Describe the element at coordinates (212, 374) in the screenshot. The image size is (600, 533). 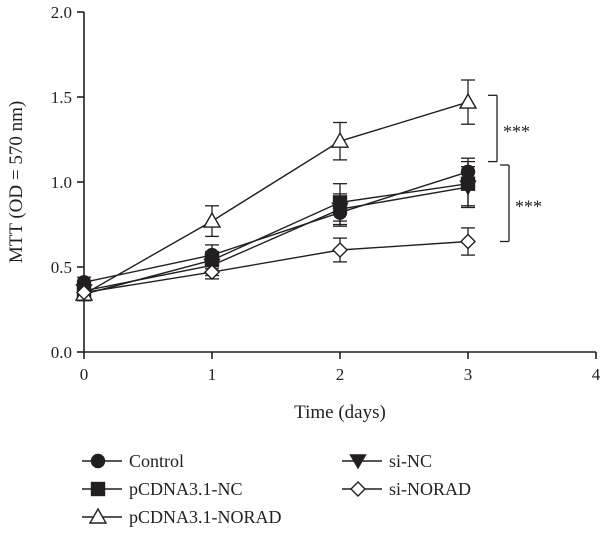
I see `x-tick-label: 1` at that location.